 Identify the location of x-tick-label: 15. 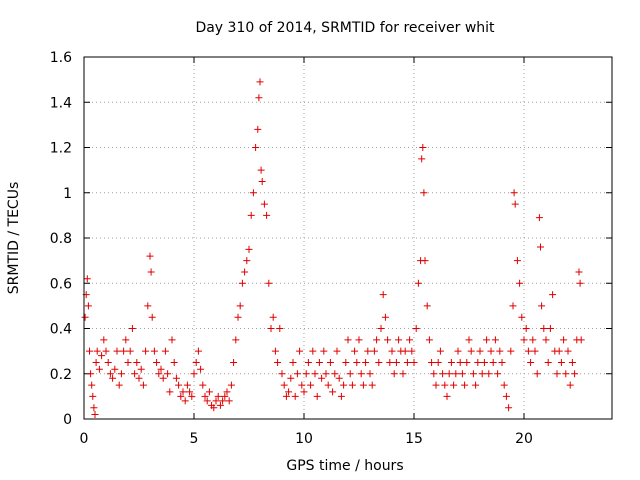
(414, 439).